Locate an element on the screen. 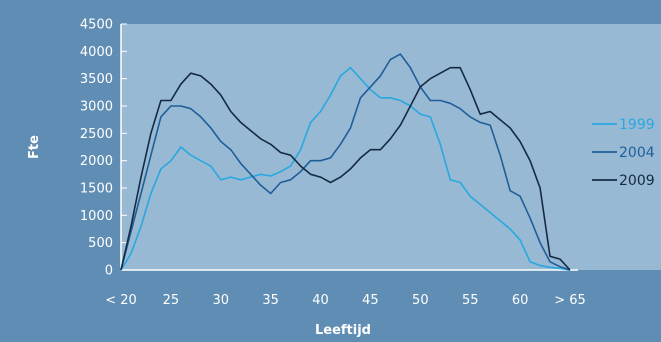 This screenshot has width=661, height=342. y-axis-label: Fte is located at coordinates (34, 147).